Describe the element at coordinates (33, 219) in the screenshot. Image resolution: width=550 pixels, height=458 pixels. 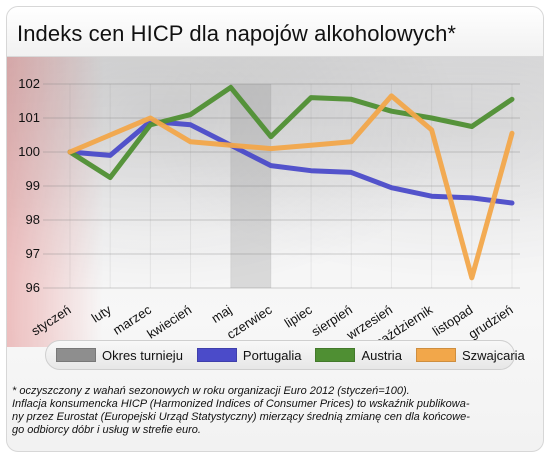
I see `y-tick-label-98: 98` at that location.